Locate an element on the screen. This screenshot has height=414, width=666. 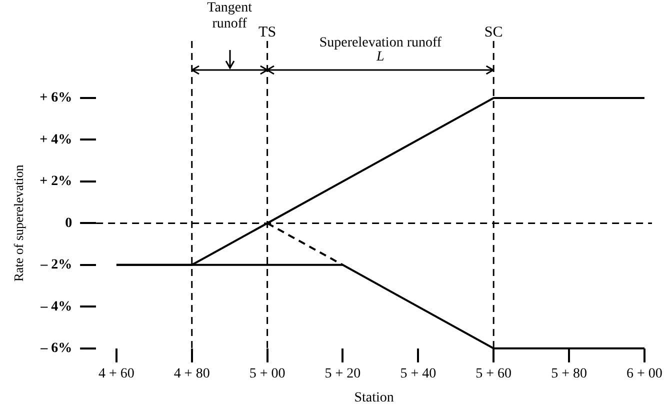
x-tick-label: 5 + 20 is located at coordinates (342, 374).